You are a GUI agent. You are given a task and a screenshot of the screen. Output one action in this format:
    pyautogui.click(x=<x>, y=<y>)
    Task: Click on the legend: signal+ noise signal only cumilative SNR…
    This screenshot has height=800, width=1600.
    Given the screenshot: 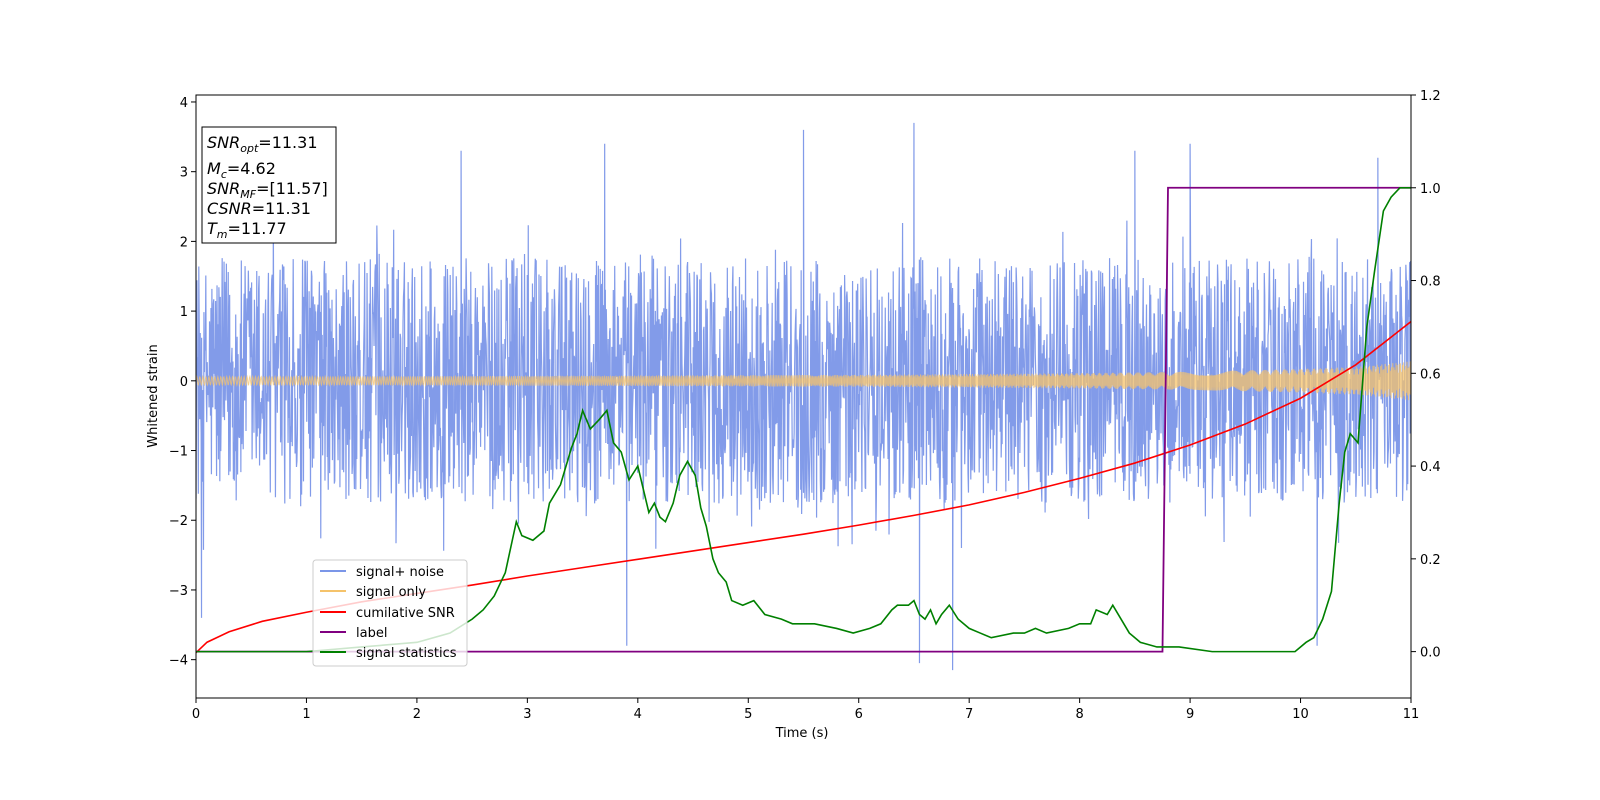 What is the action you would take?
    pyautogui.click(x=390, y=613)
    